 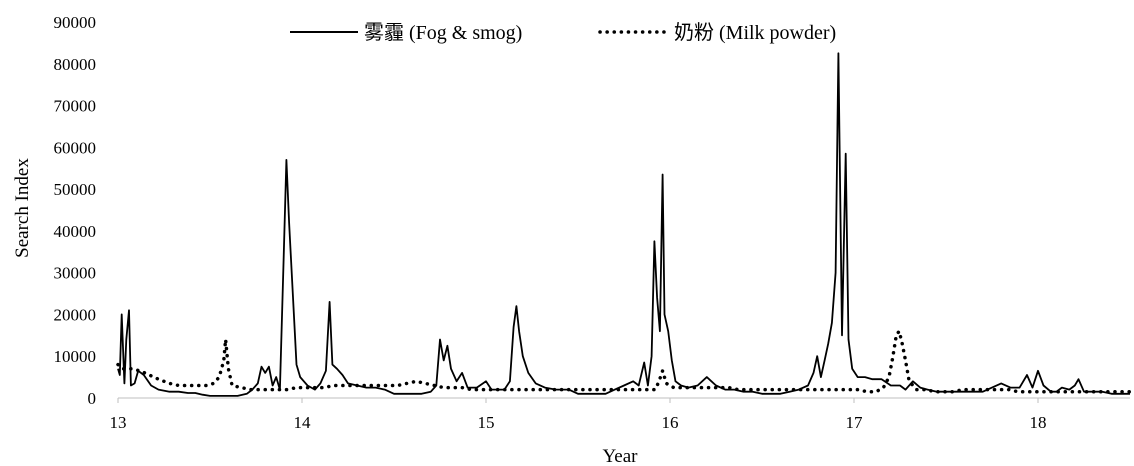 I want to click on legend-item-milk-powder: 奶粉 (Milk powder), so click(x=717, y=32).